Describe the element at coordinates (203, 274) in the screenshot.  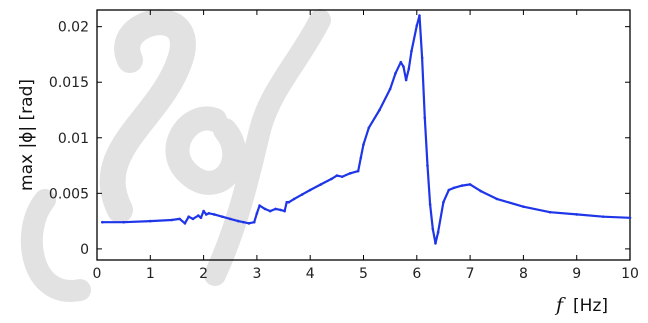
I see `x-tick-label: 2` at that location.